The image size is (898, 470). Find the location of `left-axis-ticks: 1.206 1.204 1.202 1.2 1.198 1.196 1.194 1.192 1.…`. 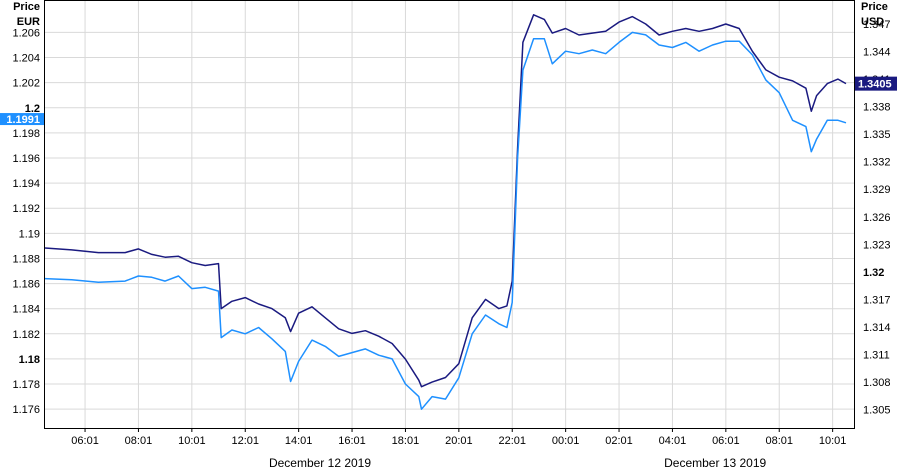

left-axis-ticks: 1.206 1.204 1.202 1.2 1.198 1.196 1.194 1.192 1.… is located at coordinates (26, 221).